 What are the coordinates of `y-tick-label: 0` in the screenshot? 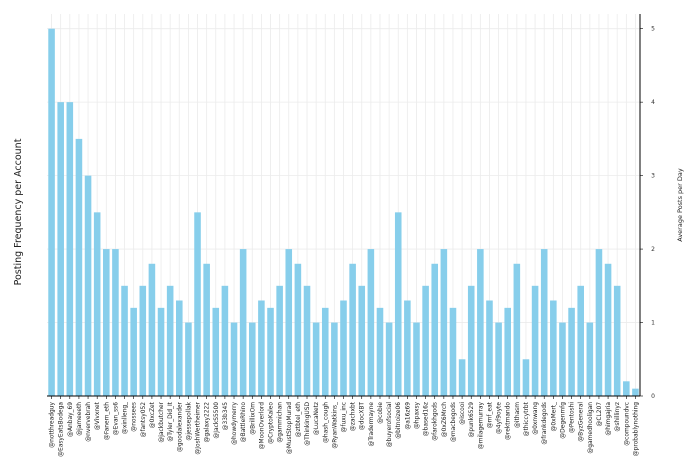 It's located at (653, 396).